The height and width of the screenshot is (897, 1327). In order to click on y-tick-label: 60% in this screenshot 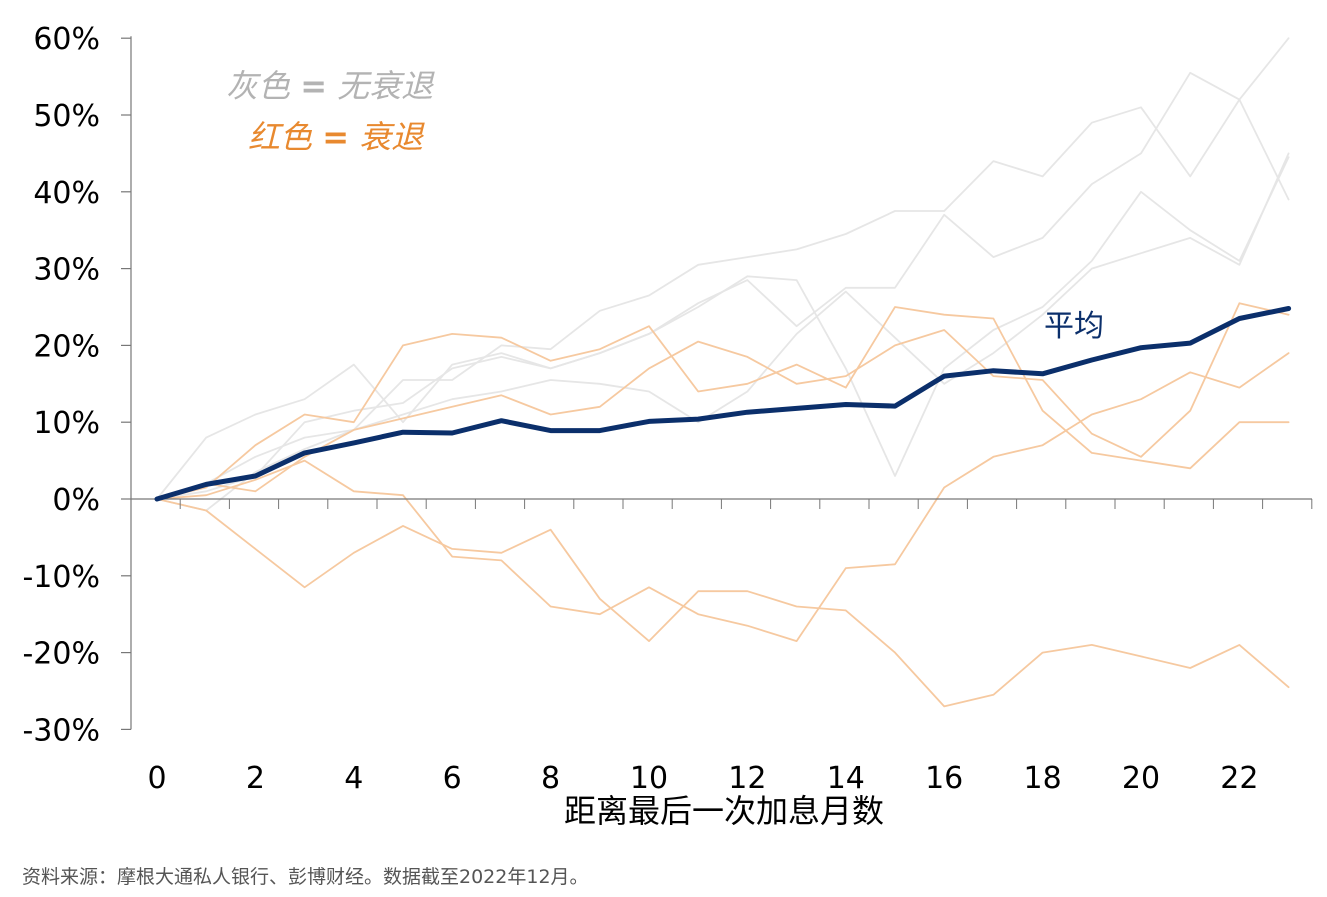, I will do `click(66, 39)`.